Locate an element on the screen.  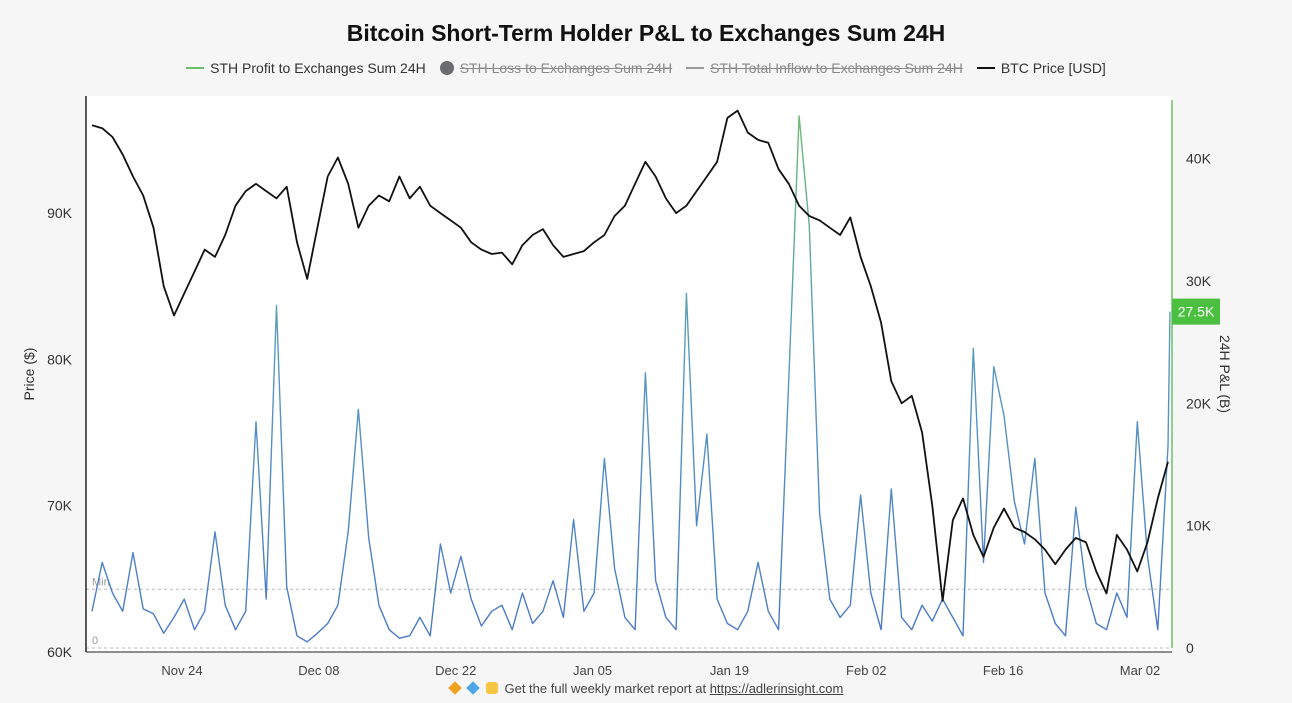
gem-icon is located at coordinates (473, 688).